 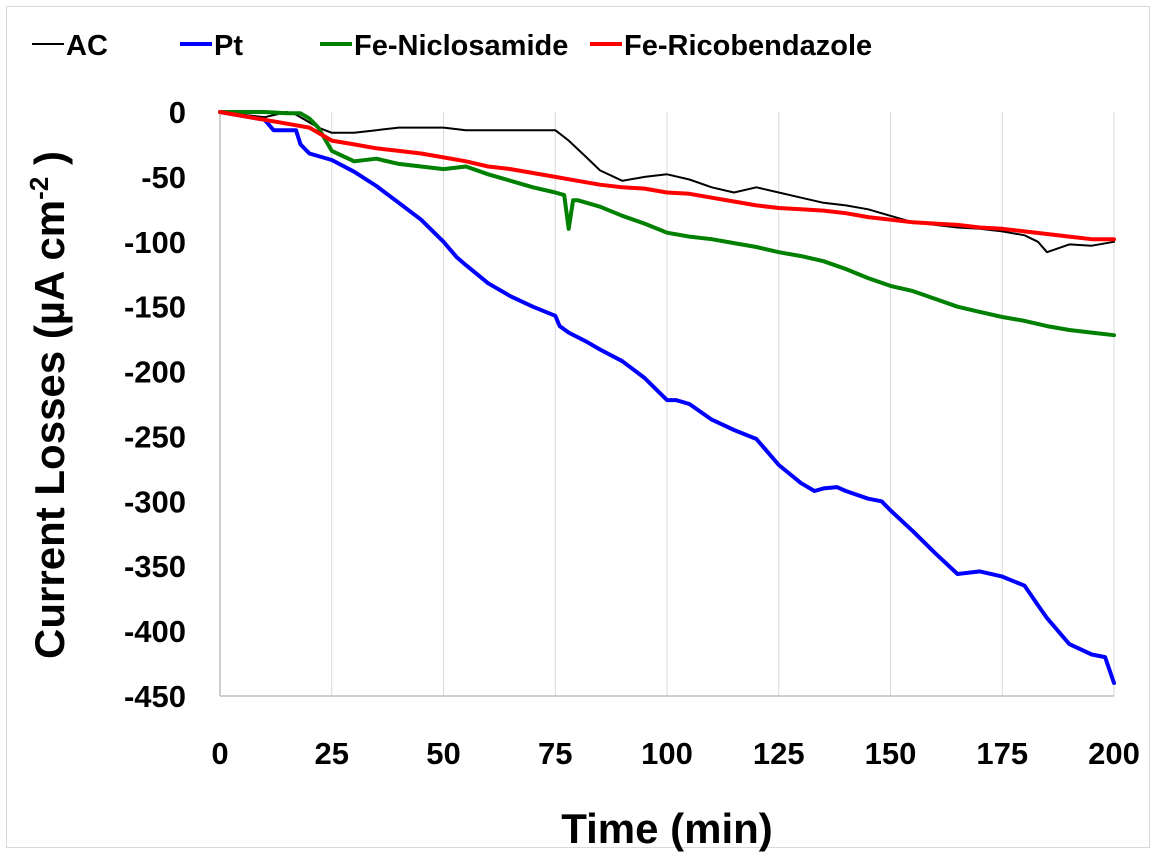 I want to click on x-tick-label: 100, so click(x=667, y=753).